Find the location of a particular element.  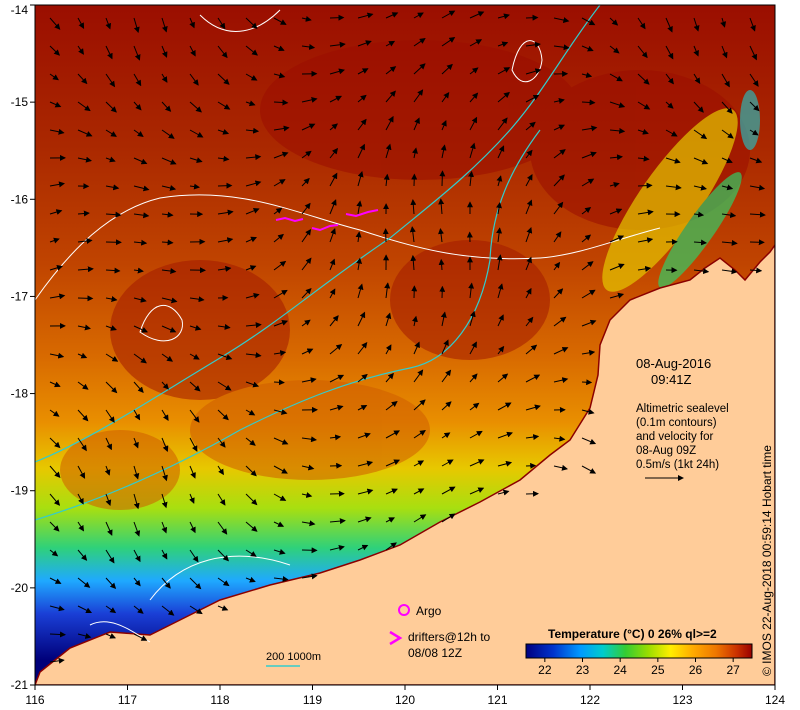

colorbar-ticks: 22 23 24 25 26 27 is located at coordinates (639, 667).